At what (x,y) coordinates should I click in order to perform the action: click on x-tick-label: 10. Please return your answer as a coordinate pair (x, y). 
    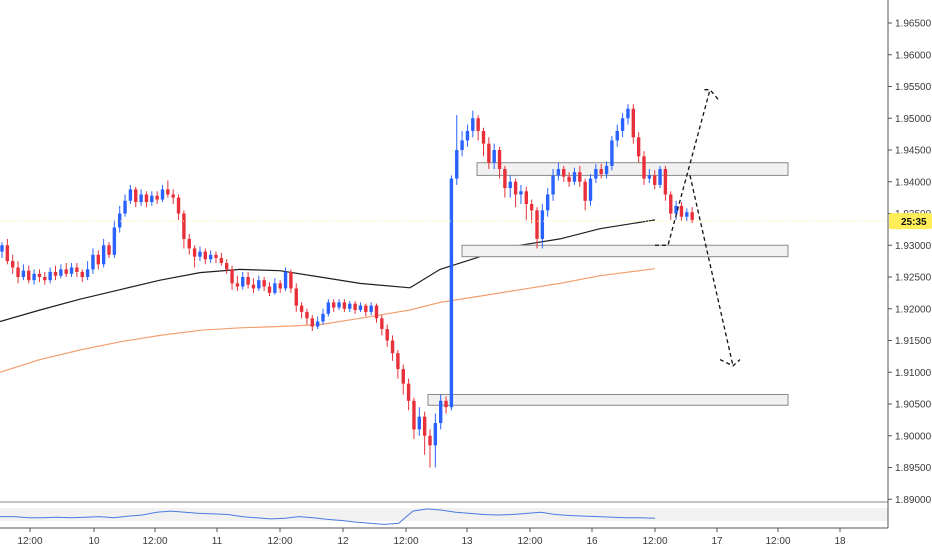
    Looking at the image, I should click on (94, 541).